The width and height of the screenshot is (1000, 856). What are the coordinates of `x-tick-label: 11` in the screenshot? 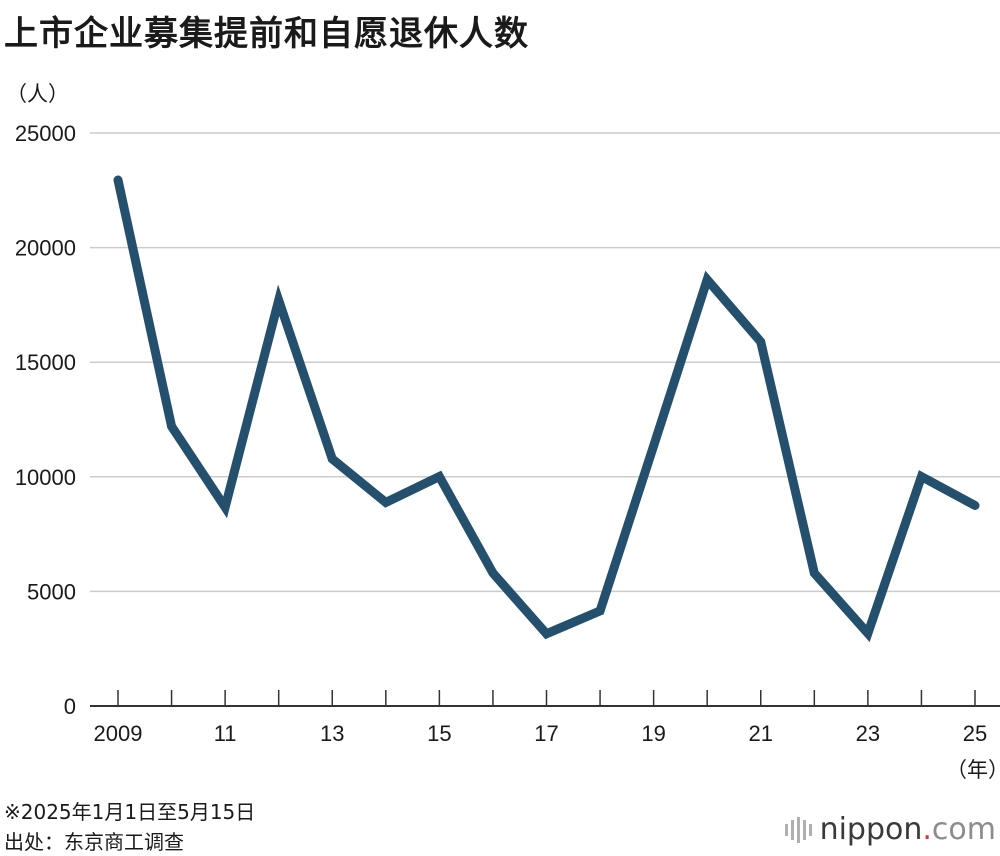 It's located at (225, 733).